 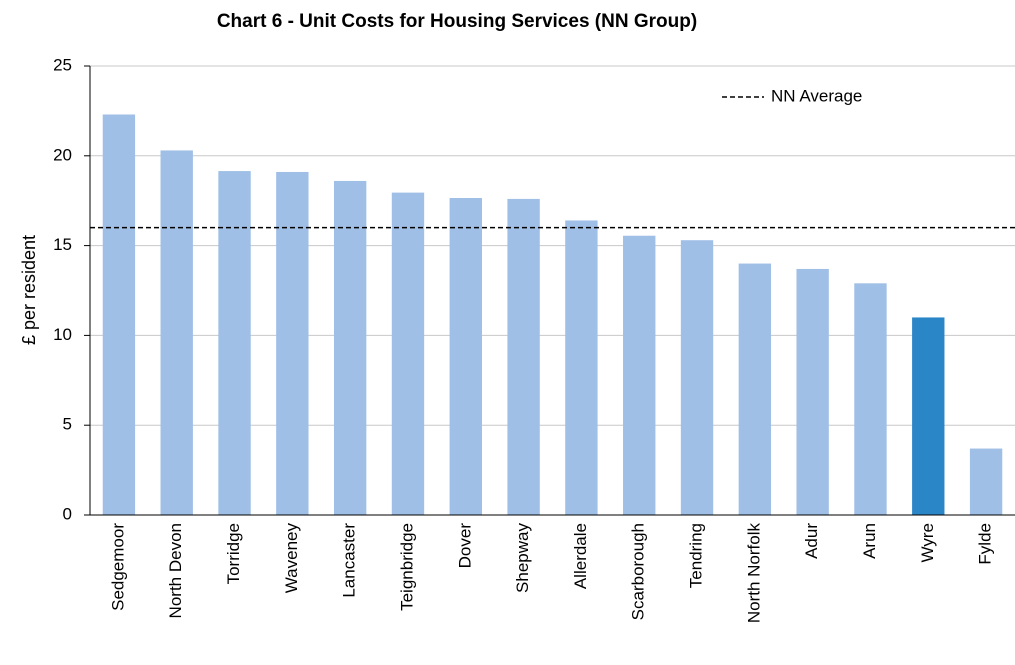 I want to click on x-tick-label: Teignbridge, so click(x=406, y=567).